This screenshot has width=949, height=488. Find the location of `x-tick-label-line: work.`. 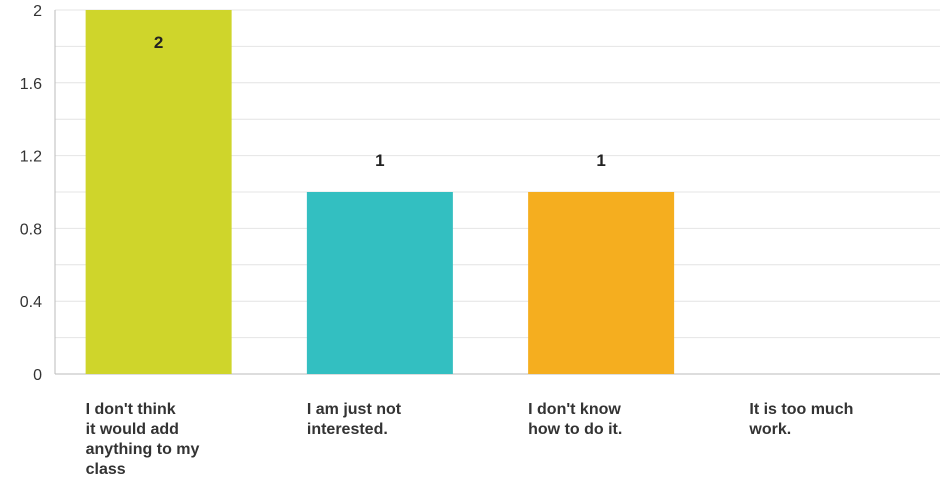

x-tick-label-line: work. is located at coordinates (769, 429).